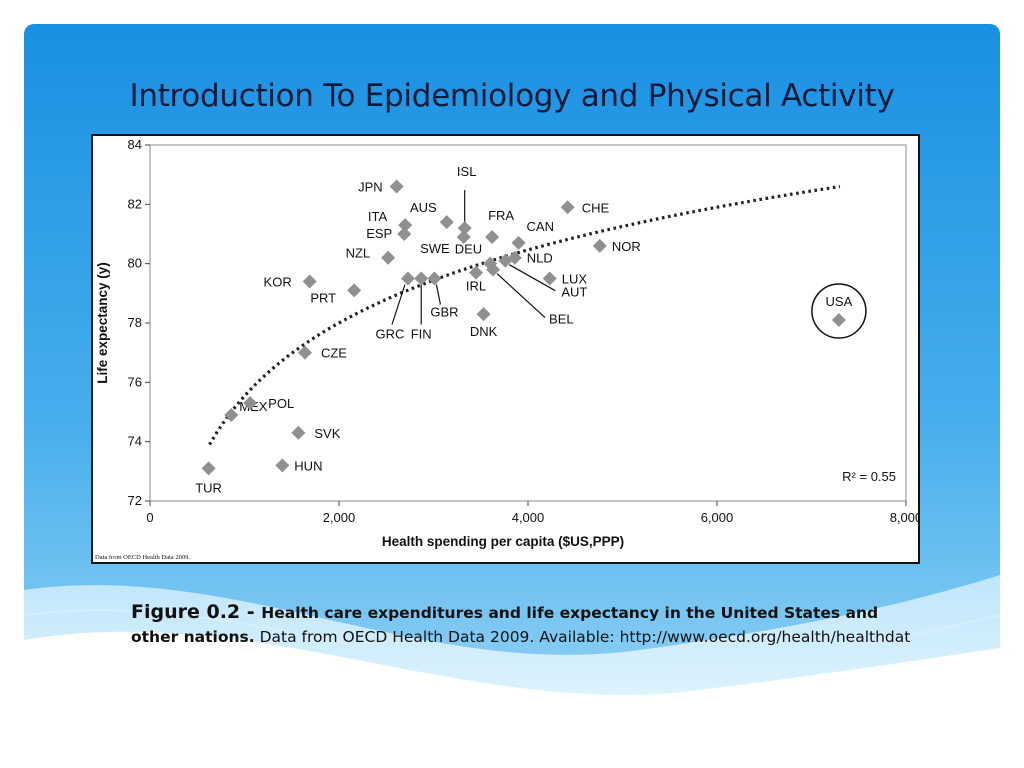  I want to click on point-label: NZL, so click(358, 253).